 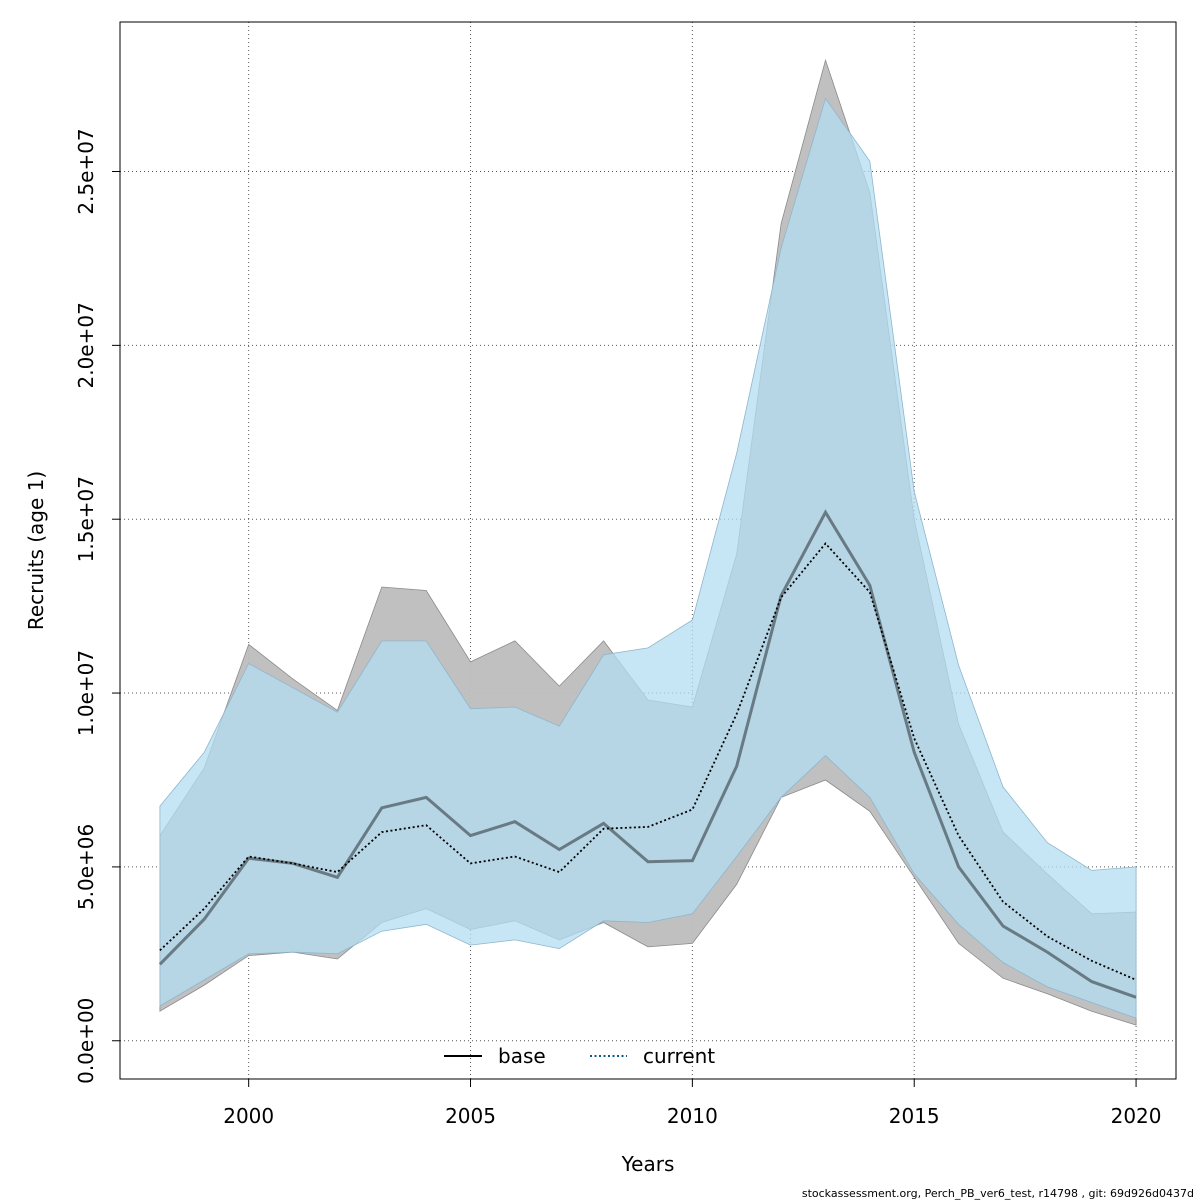 I want to click on x-axis-title: Years, so click(x=648, y=1164).